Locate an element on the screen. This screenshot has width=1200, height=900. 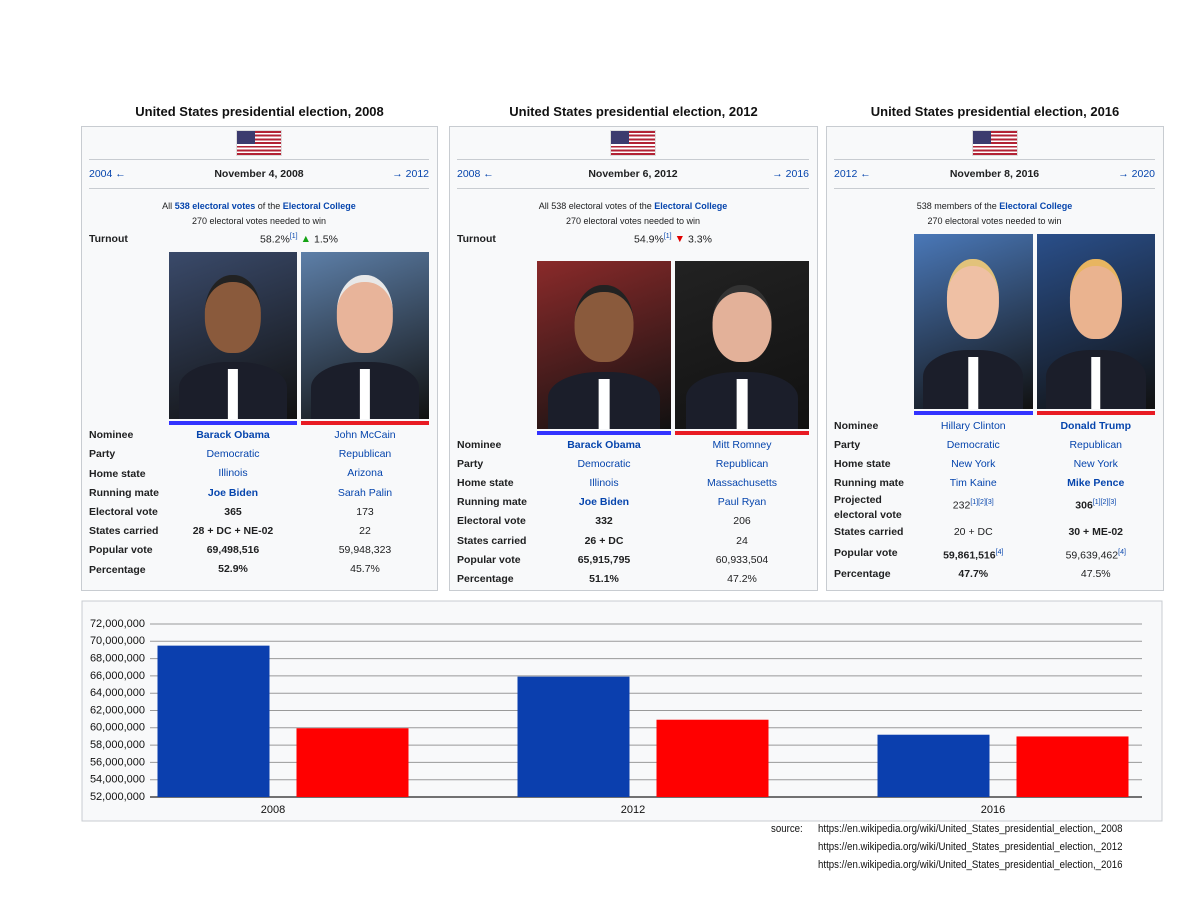
flag-box is located at coordinates (633, 143).